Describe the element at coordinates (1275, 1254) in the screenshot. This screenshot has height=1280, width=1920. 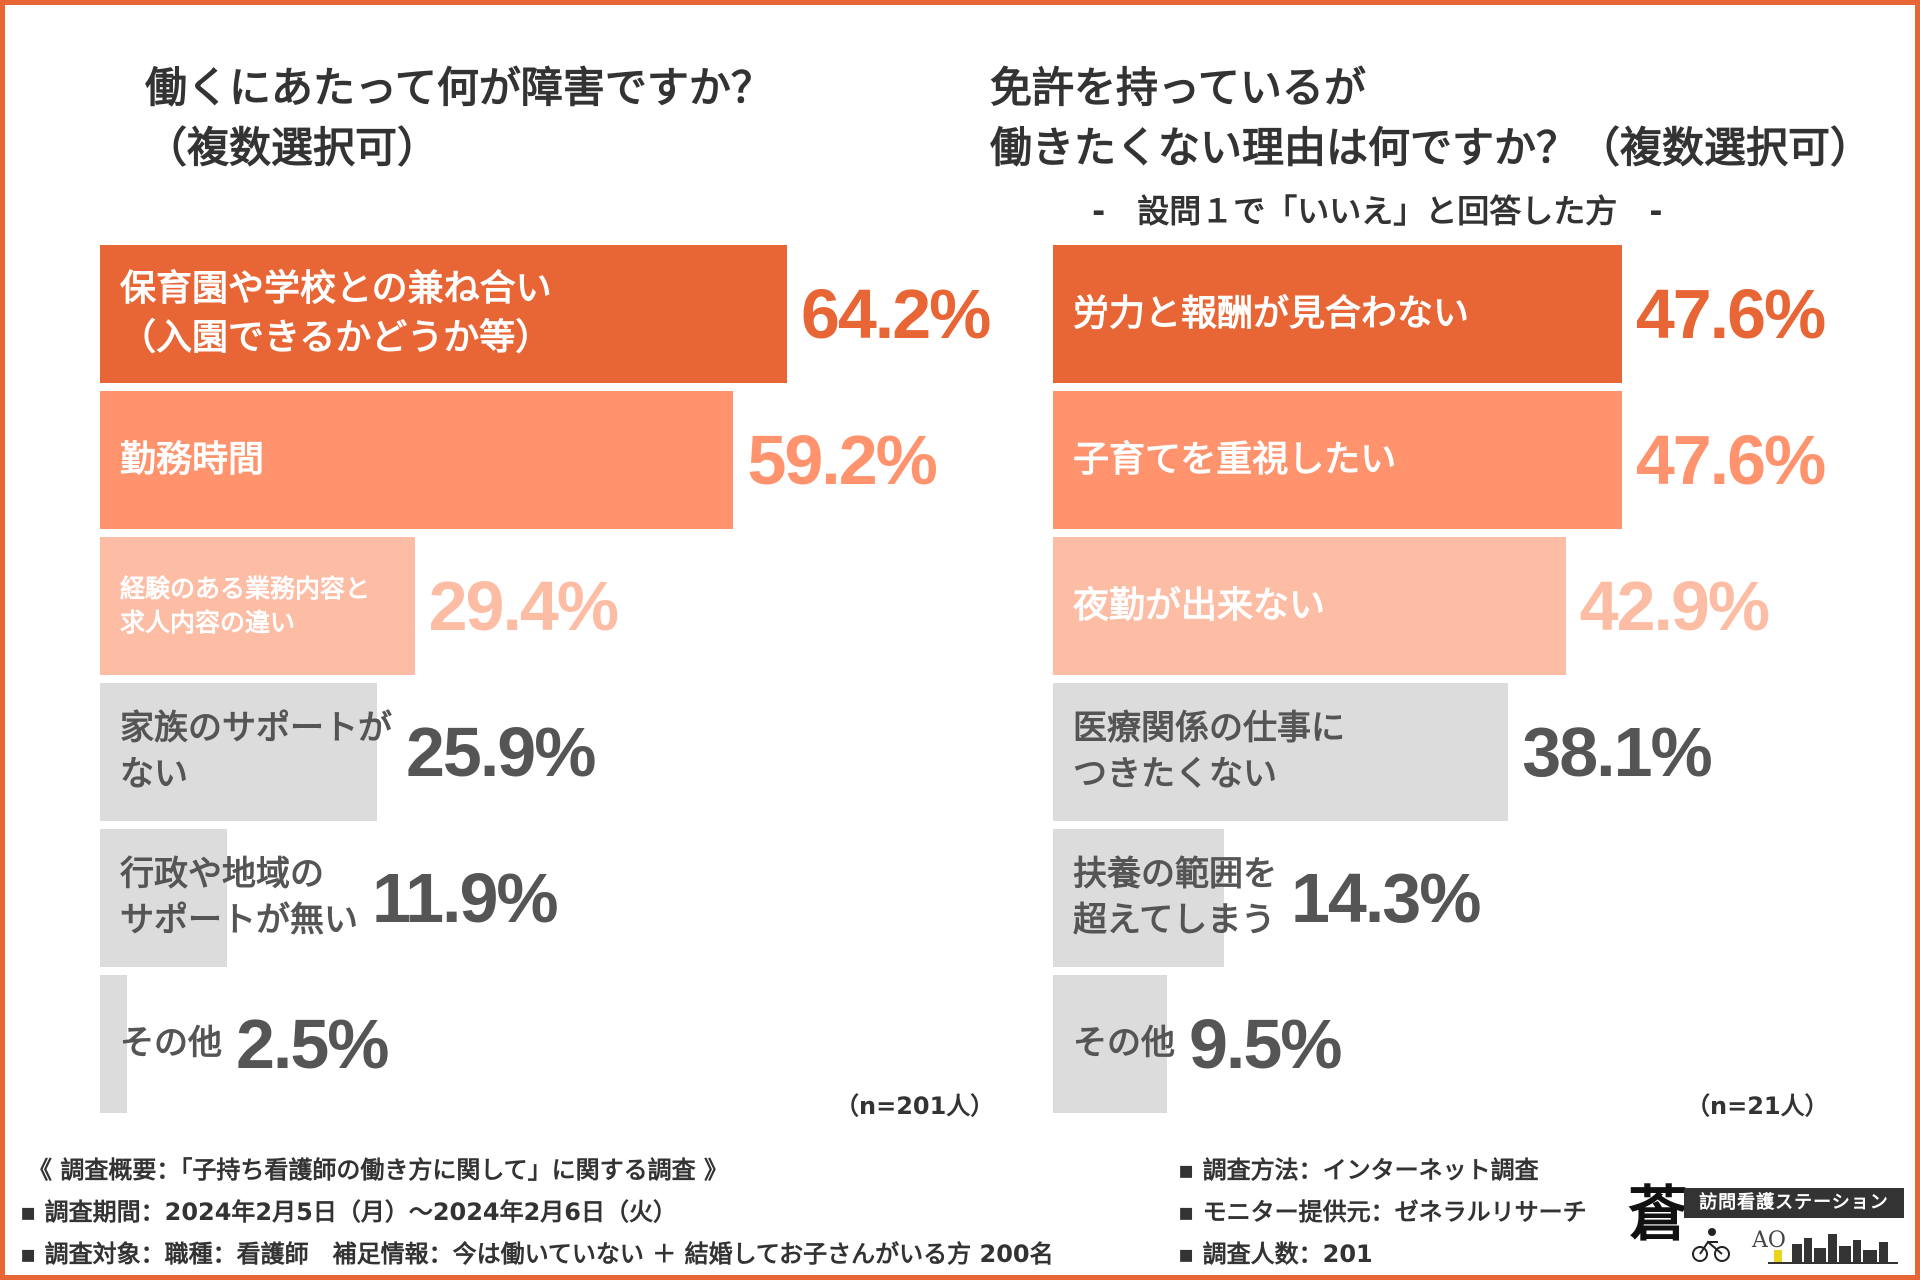
I see `survey-count: ▪ 調査人数：201` at that location.